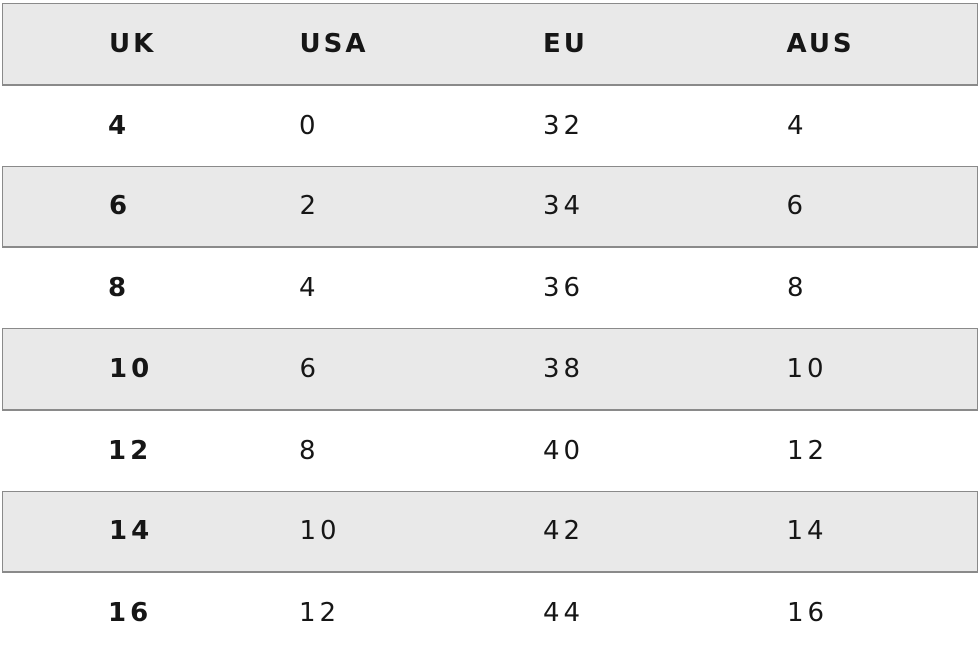 The height and width of the screenshot is (653, 980). Describe the element at coordinates (120, 206) in the screenshot. I see `cell-uk: 6` at that location.